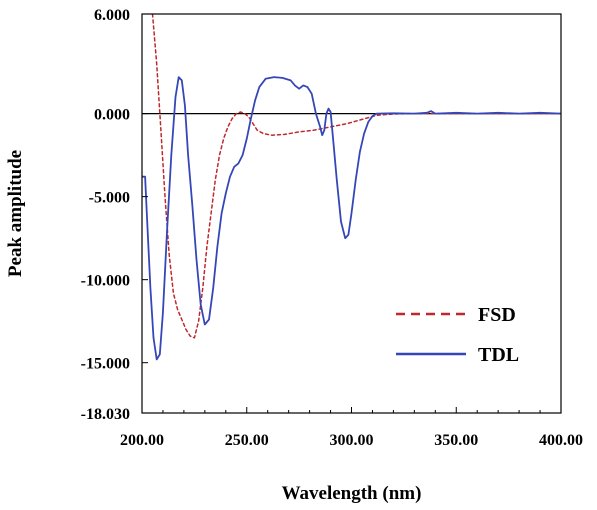 Image resolution: width=597 pixels, height=510 pixels. Describe the element at coordinates (247, 440) in the screenshot. I see `x-tick-label: 250.00` at that location.